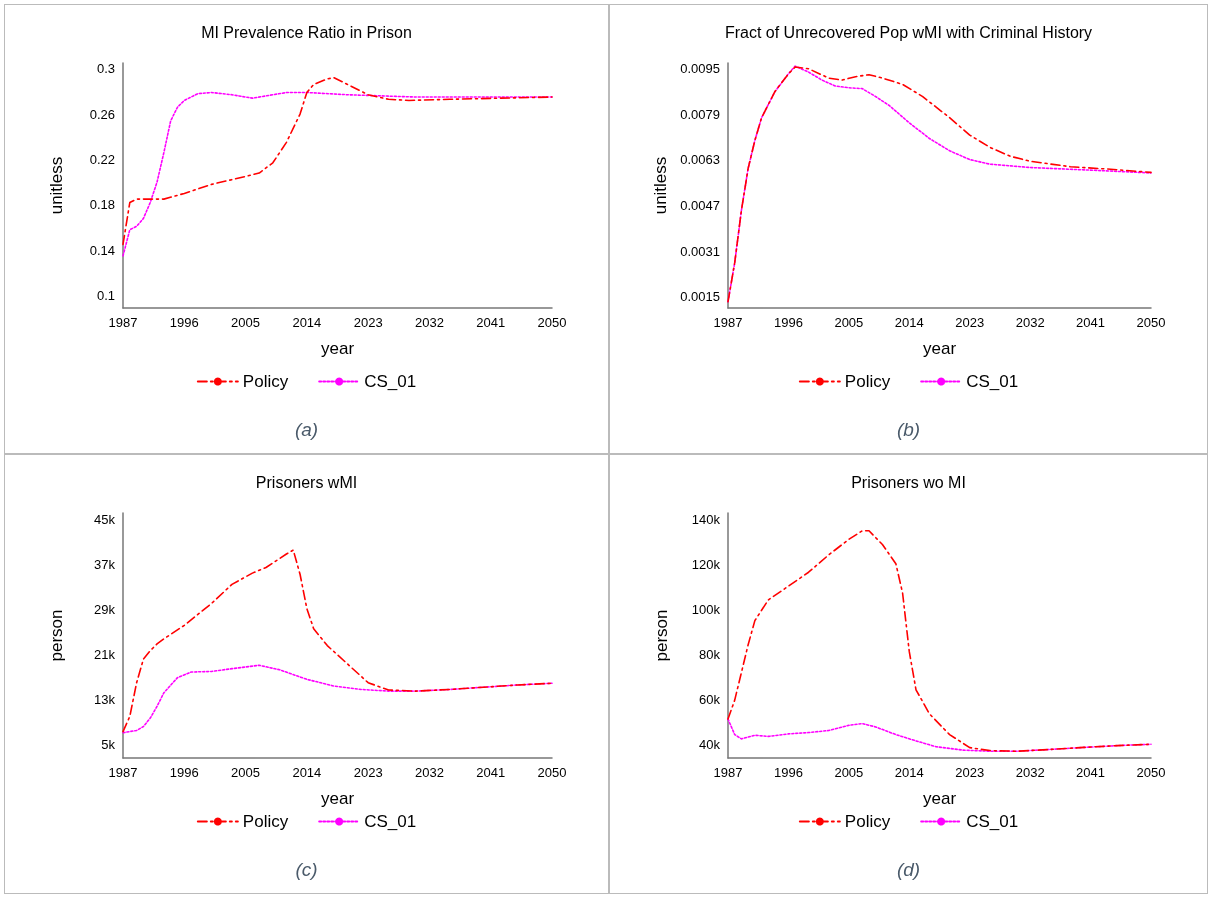  What do you see at coordinates (700, 114) in the screenshot?
I see `y-tick-label: 0.0079` at bounding box center [700, 114].